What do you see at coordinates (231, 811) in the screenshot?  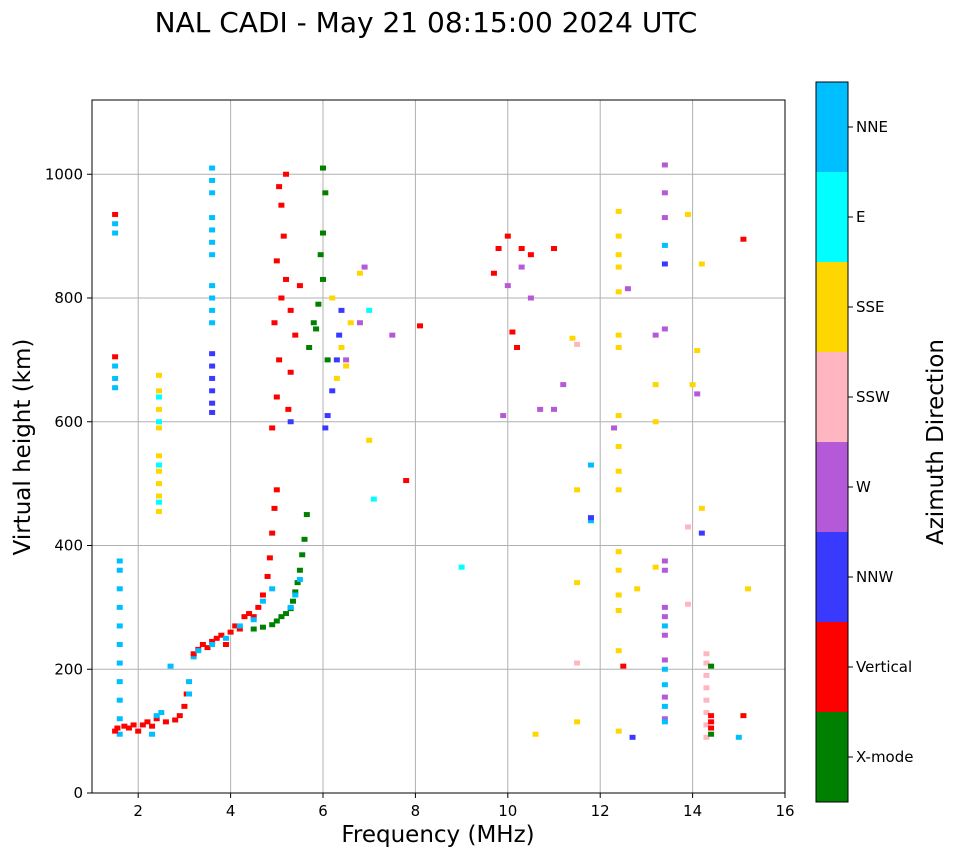 I see `x-tick-label: 4` at bounding box center [231, 811].